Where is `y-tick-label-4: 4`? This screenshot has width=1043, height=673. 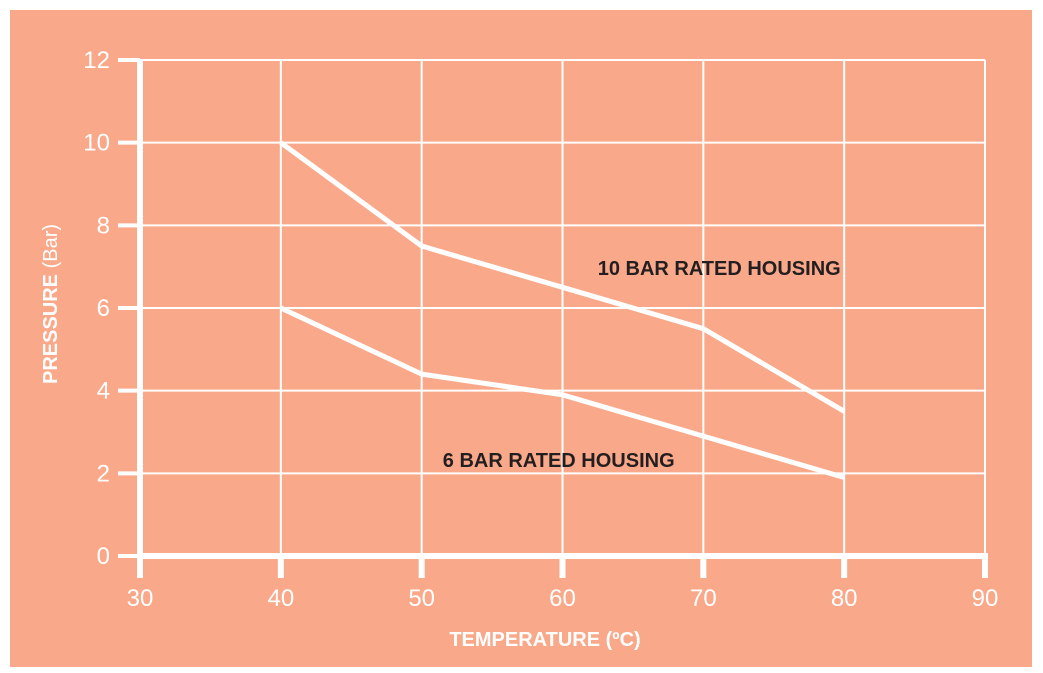
y-tick-label-4: 4 is located at coordinates (103, 391).